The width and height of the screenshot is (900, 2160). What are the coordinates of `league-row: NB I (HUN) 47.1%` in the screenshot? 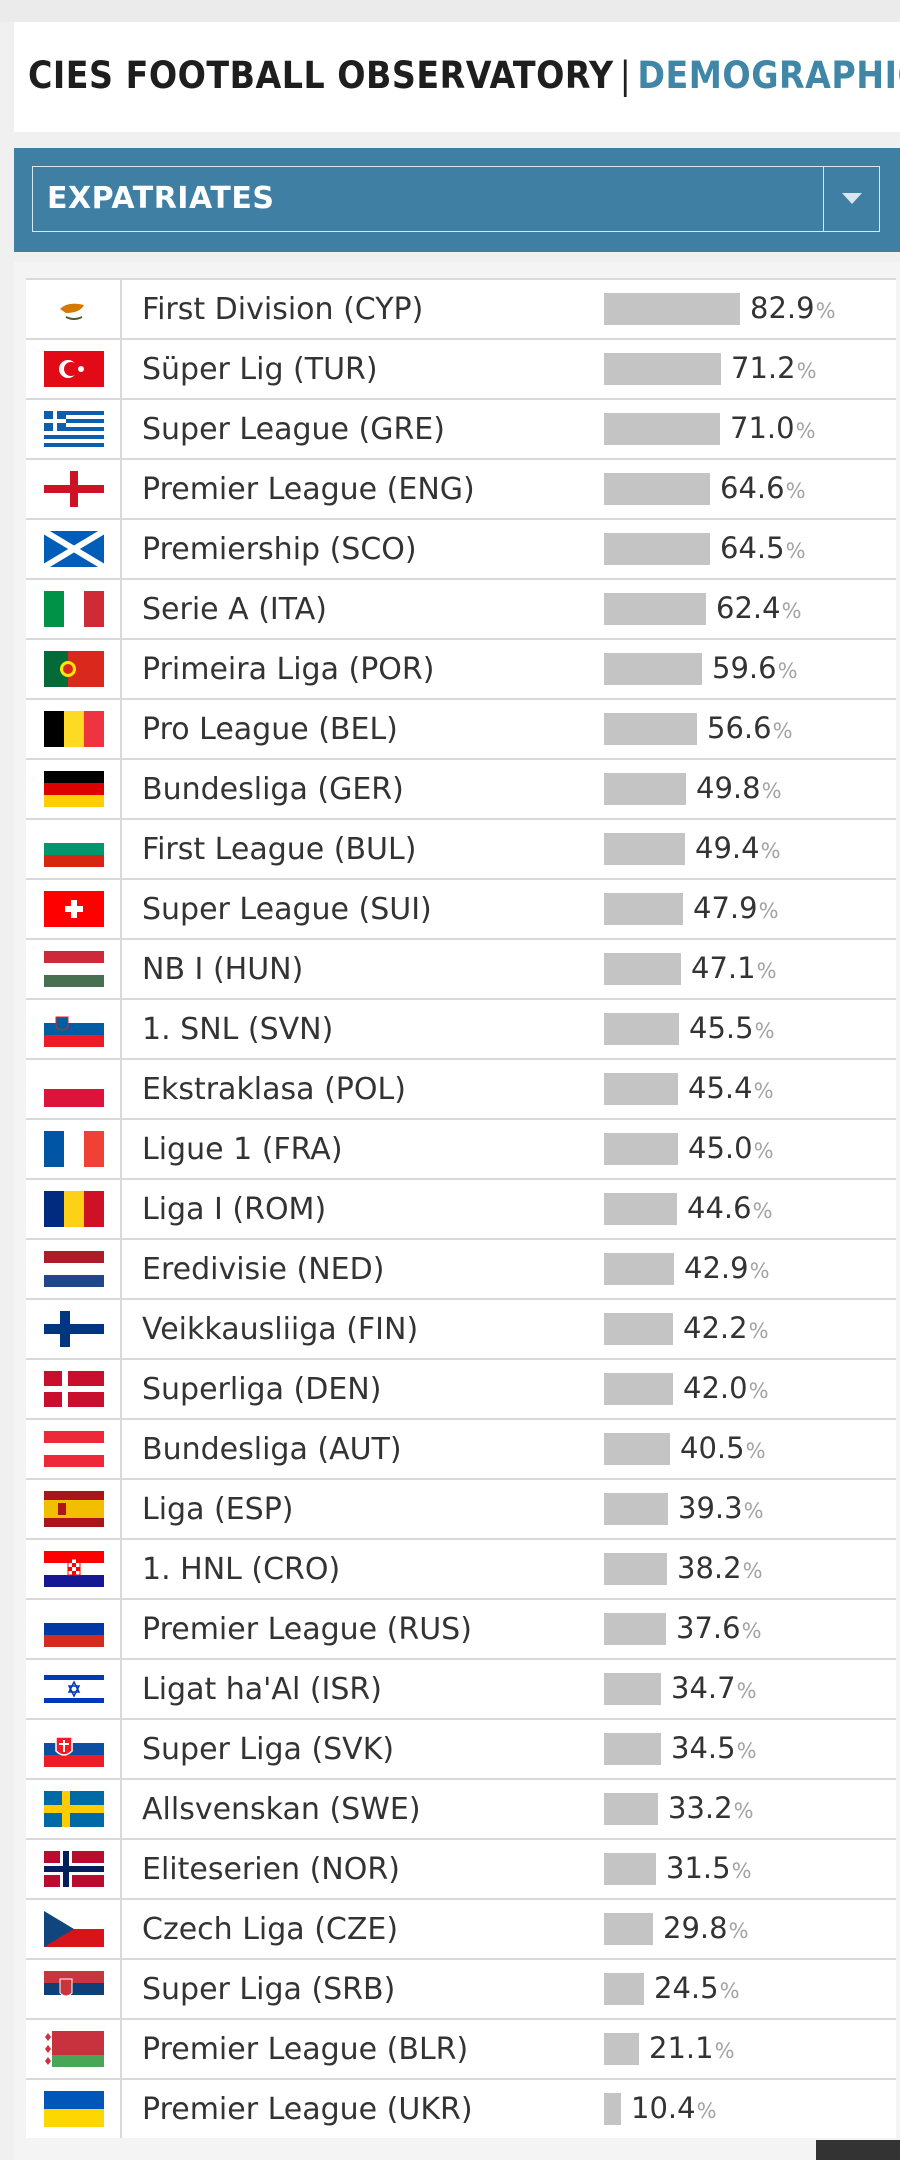 It's located at (461, 968).